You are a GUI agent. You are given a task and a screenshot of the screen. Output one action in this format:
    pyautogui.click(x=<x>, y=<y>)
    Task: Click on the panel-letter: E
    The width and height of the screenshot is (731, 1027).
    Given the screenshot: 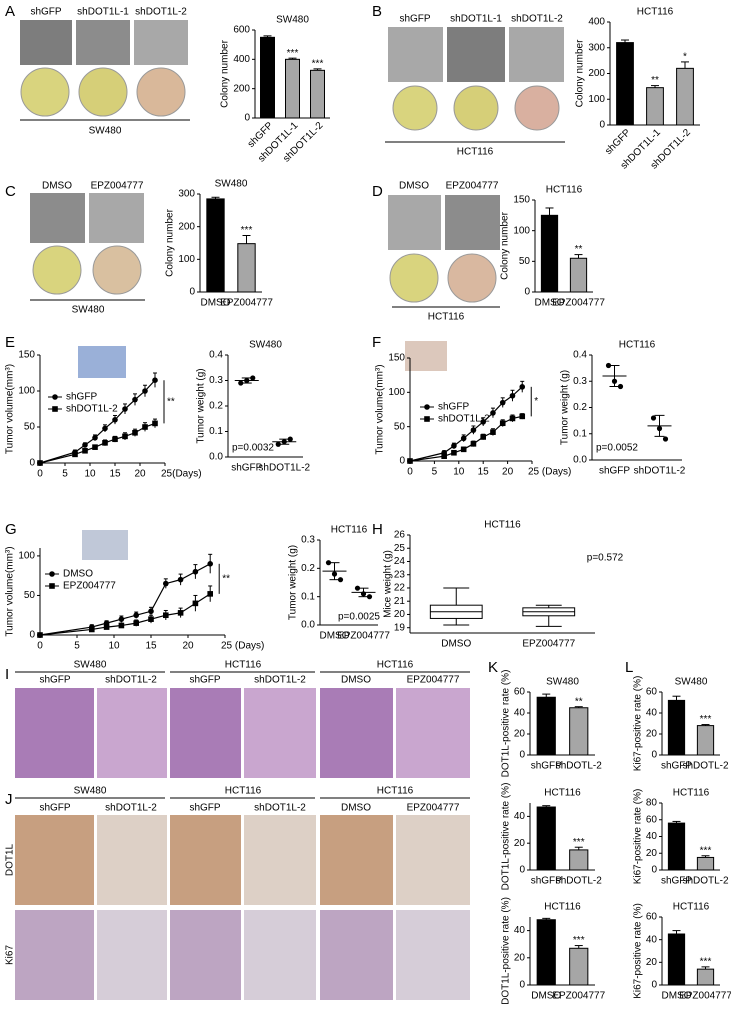 What is the action you would take?
    pyautogui.click(x=10, y=342)
    